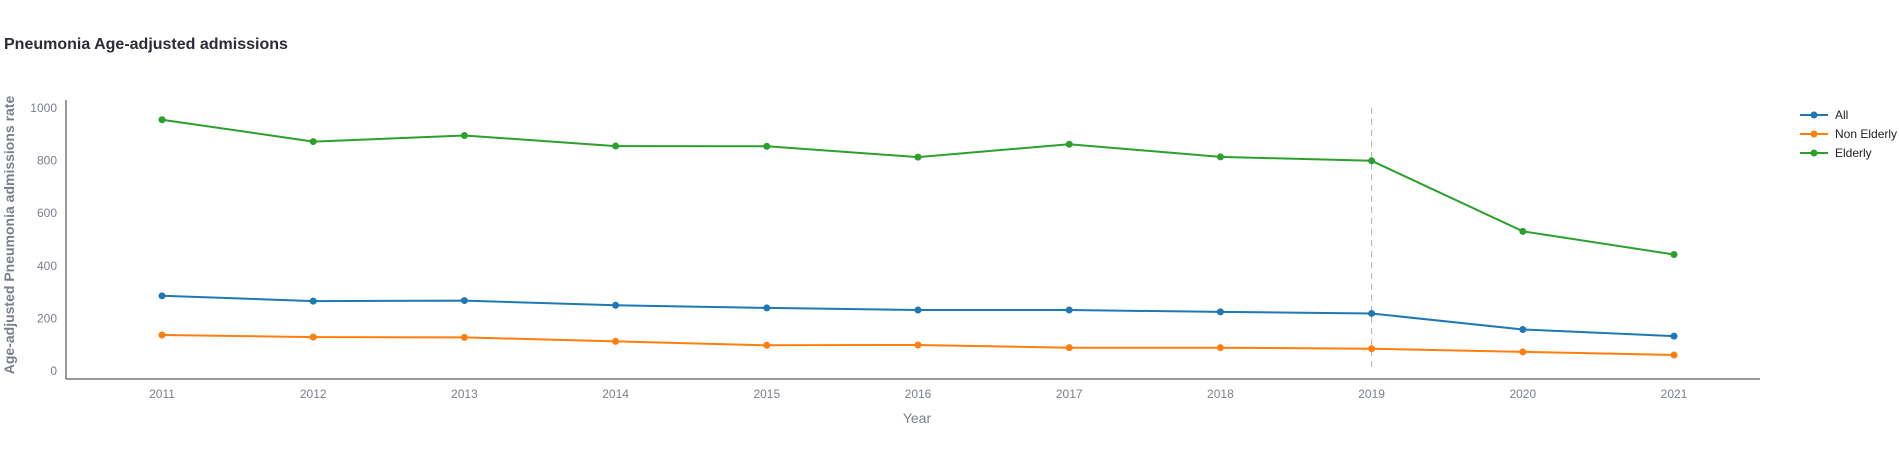 This screenshot has height=450, width=1899. I want to click on series-all, so click(918, 316).